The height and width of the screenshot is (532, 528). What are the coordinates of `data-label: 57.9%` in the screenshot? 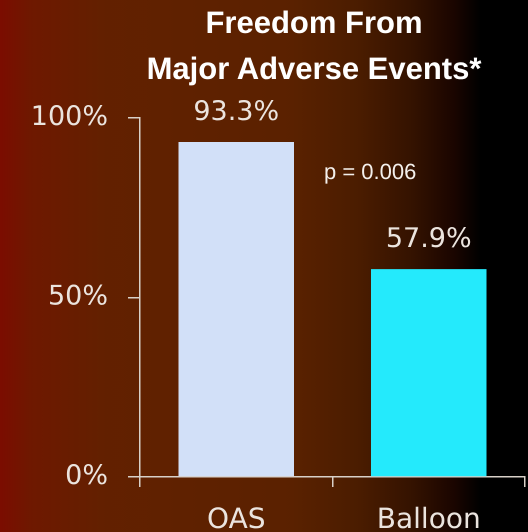 It's located at (429, 238).